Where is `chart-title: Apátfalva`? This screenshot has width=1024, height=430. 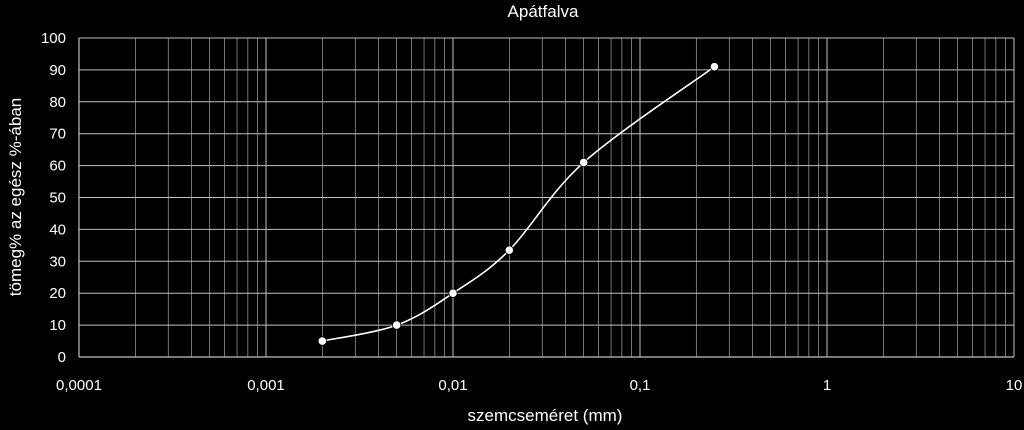 chart-title: Apátfalva is located at coordinates (543, 11).